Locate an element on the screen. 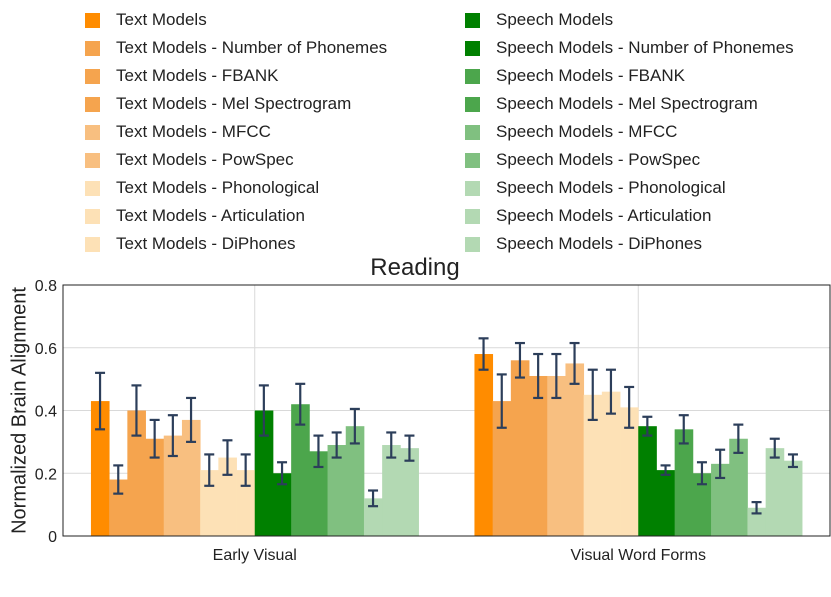 This screenshot has width=831, height=597. legend-label: Speech Models - DiPhones is located at coordinates (599, 243).